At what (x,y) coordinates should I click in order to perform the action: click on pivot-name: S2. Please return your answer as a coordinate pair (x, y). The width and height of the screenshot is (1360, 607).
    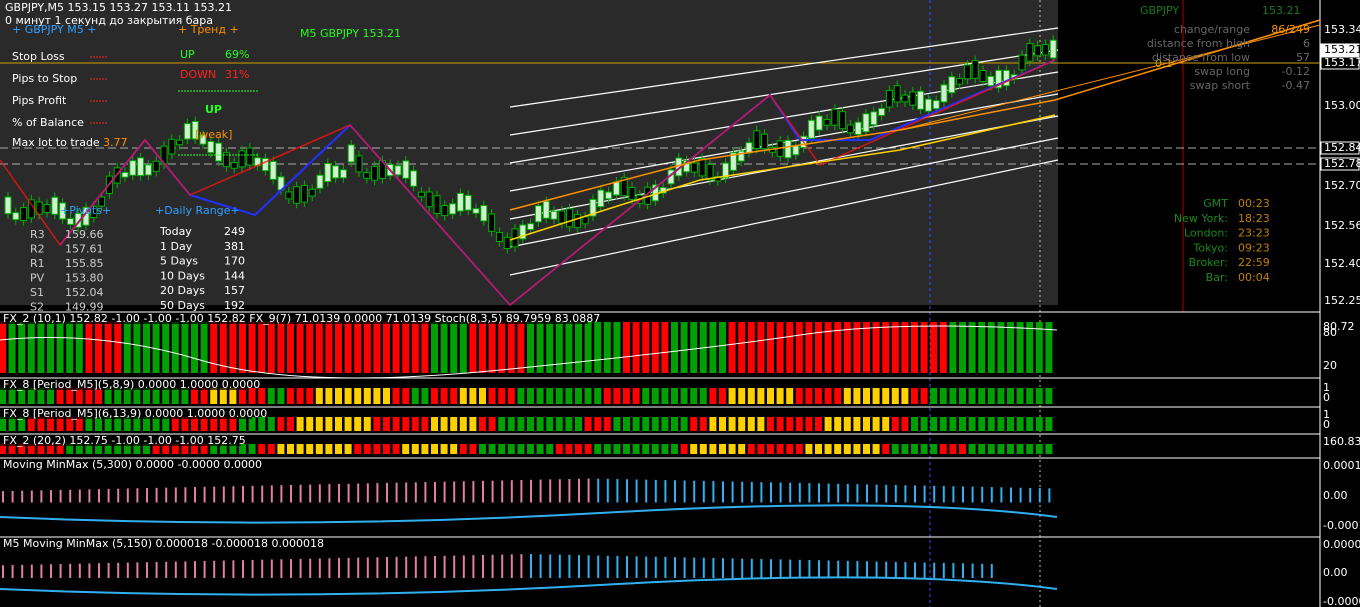
    Looking at the image, I should click on (37, 307).